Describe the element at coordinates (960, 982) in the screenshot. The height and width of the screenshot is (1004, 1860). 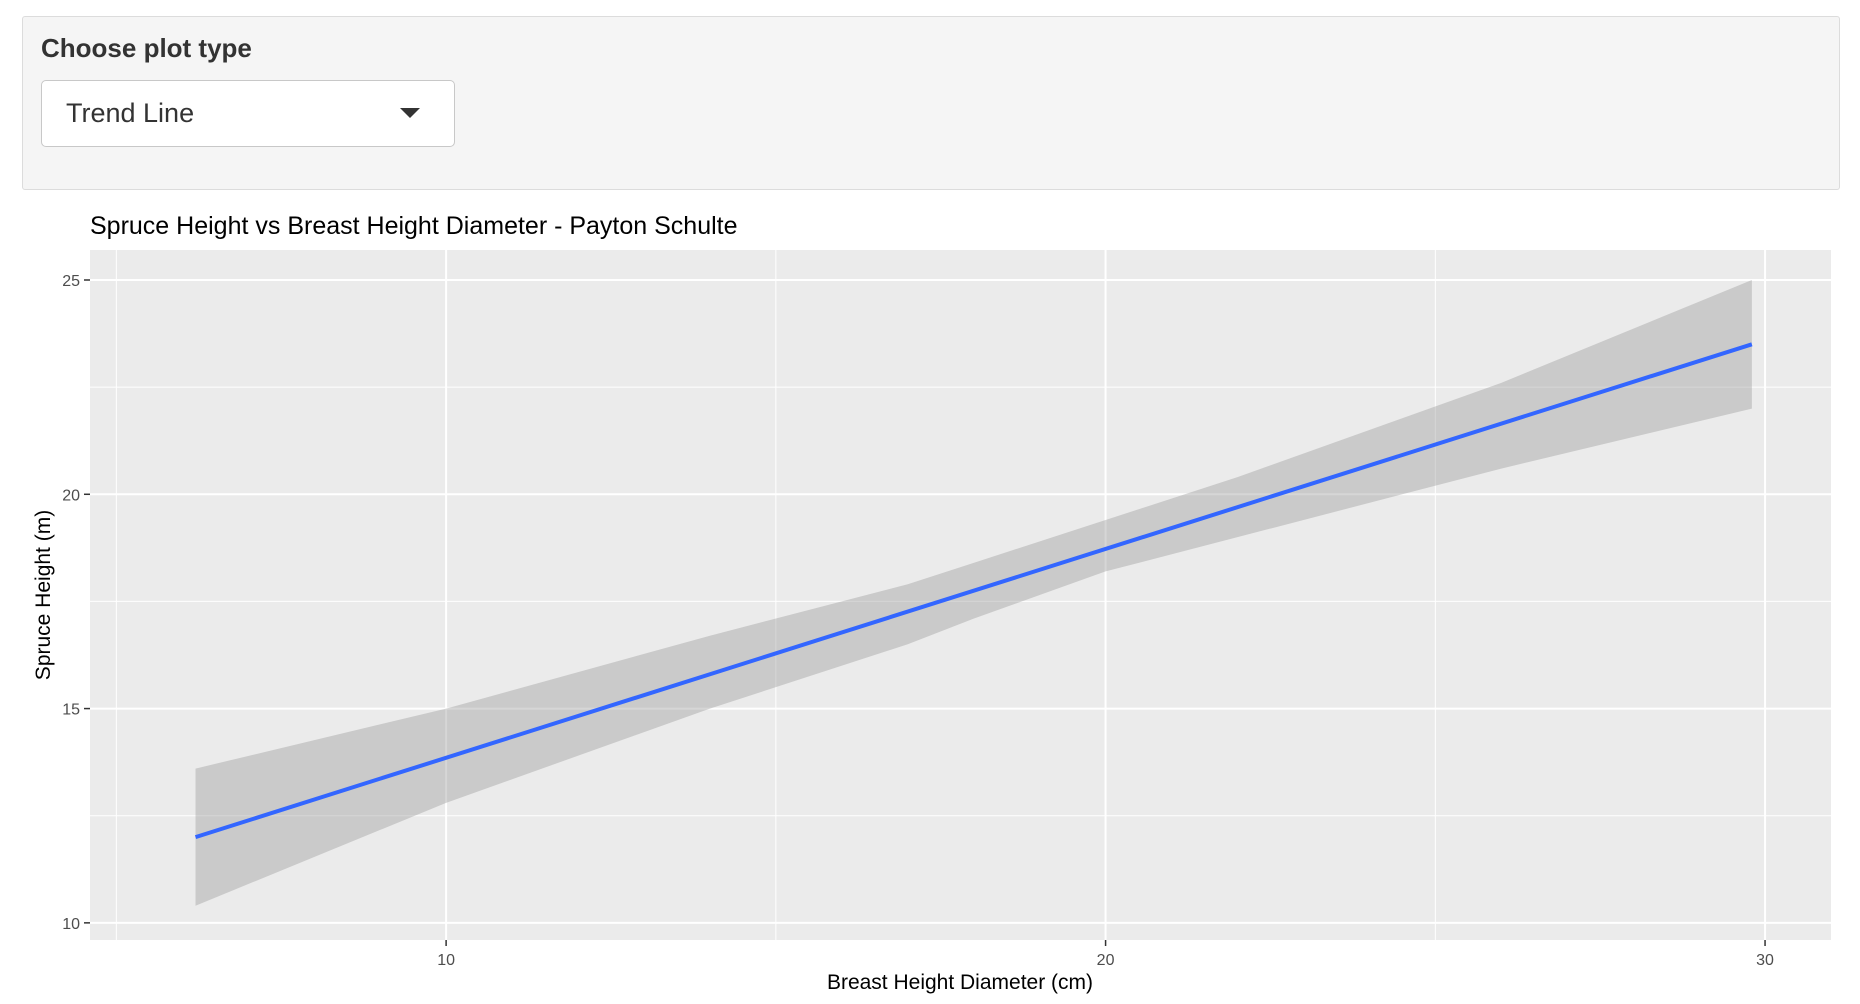
I see `x-axis-label: Breast Height Diameter (cm)` at that location.